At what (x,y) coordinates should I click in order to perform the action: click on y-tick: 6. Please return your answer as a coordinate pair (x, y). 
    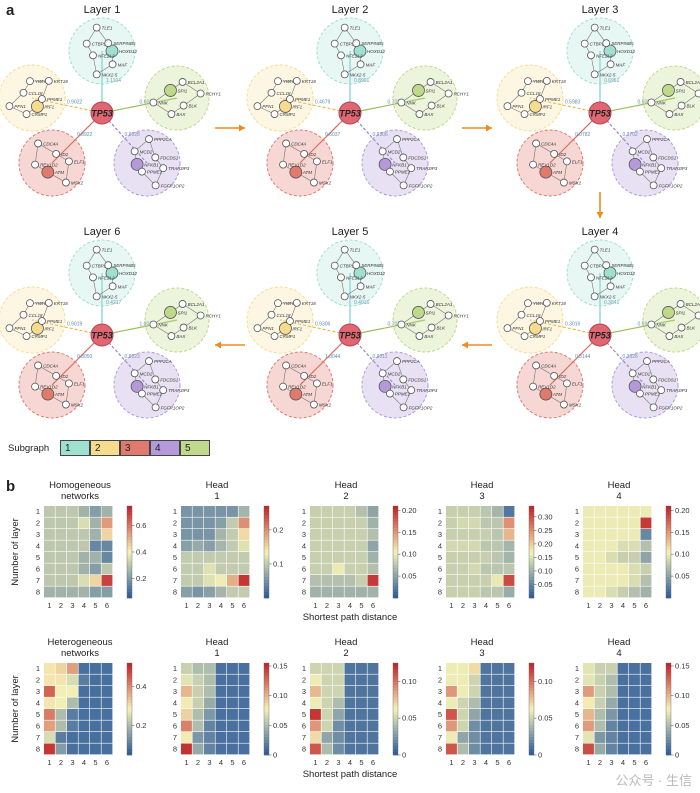
    Looking at the image, I should click on (577, 569).